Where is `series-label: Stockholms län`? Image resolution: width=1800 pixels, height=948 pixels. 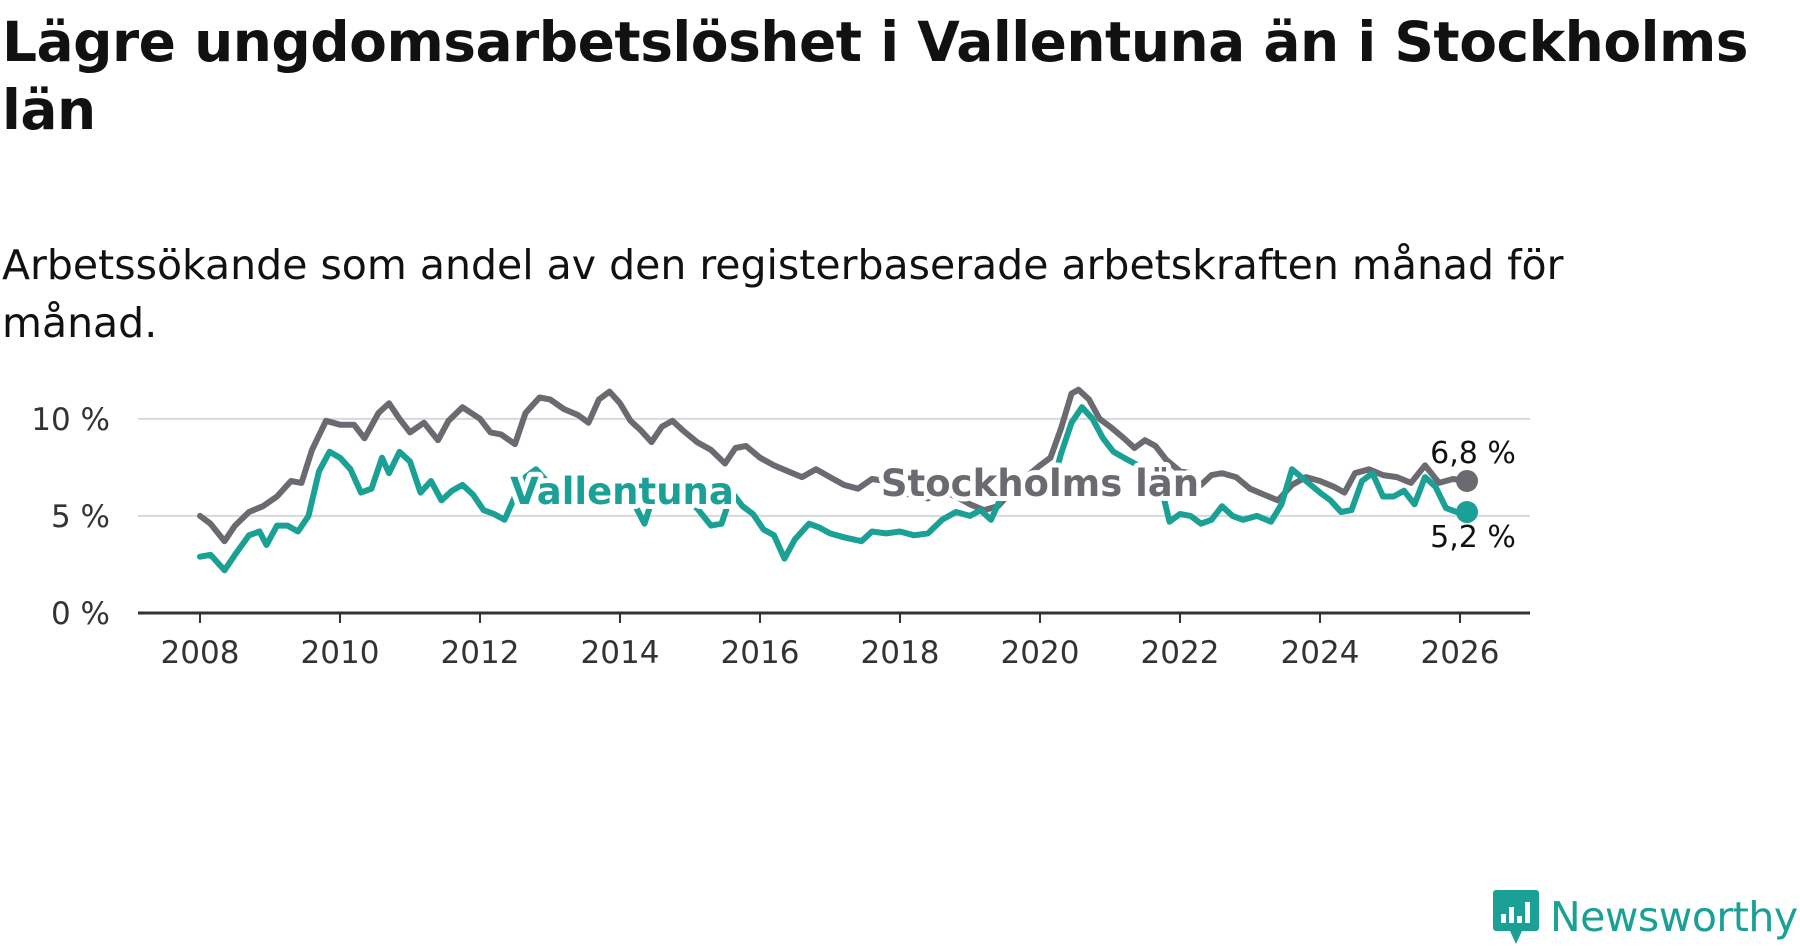 series-label: Stockholms län is located at coordinates (1040, 483).